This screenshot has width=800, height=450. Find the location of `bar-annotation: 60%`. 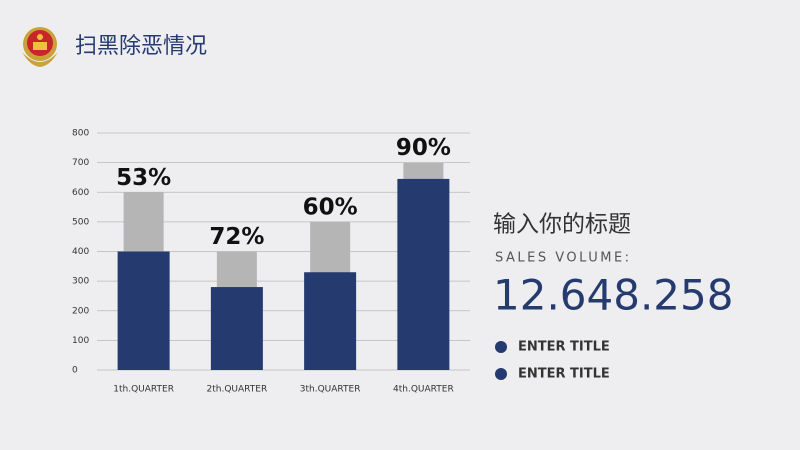

bar-annotation: 60% is located at coordinates (330, 207).